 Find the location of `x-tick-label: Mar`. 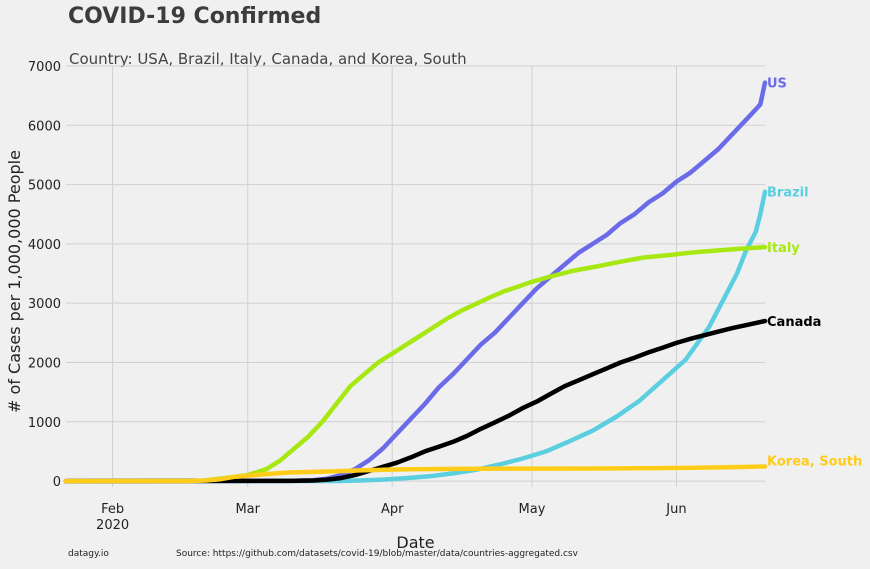

x-tick-label: Mar is located at coordinates (247, 509).